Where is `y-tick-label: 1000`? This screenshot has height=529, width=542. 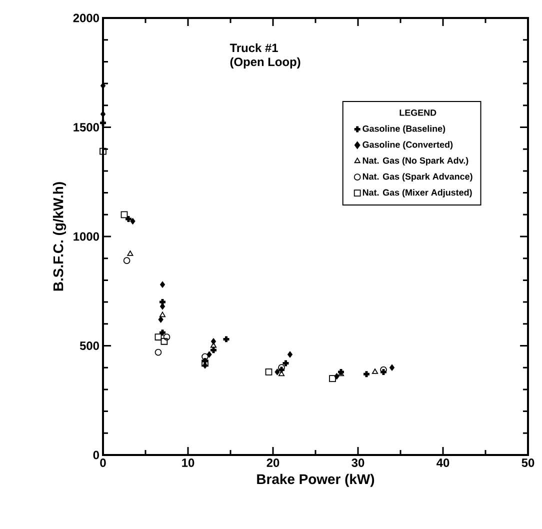 y-tick-label: 1000 is located at coordinates (86, 236).